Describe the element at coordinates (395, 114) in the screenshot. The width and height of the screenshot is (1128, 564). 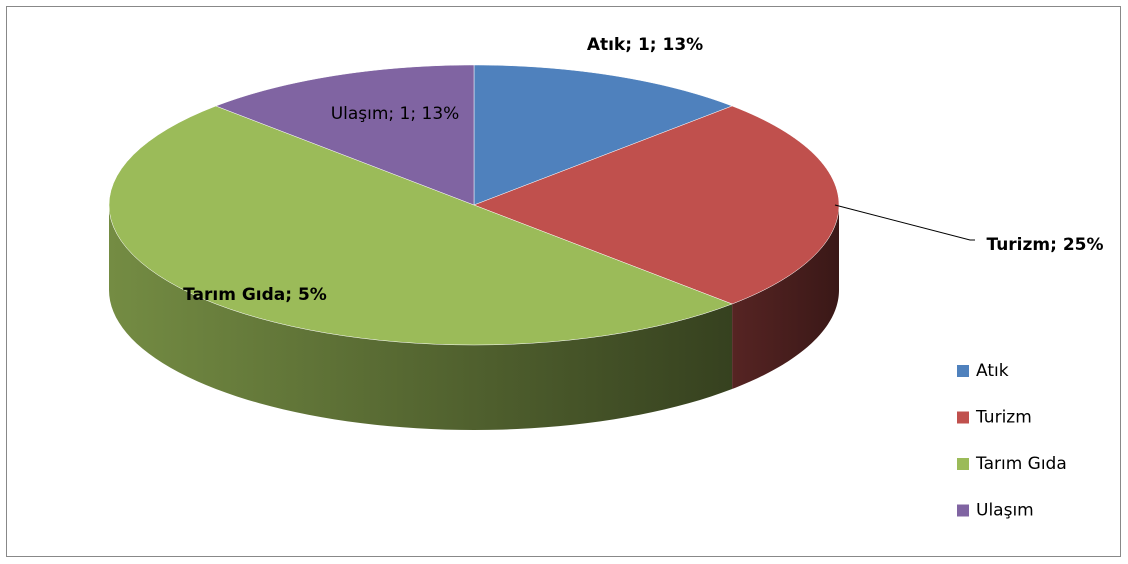
I see `data-label: Ulaşım; 1; 13%` at that location.